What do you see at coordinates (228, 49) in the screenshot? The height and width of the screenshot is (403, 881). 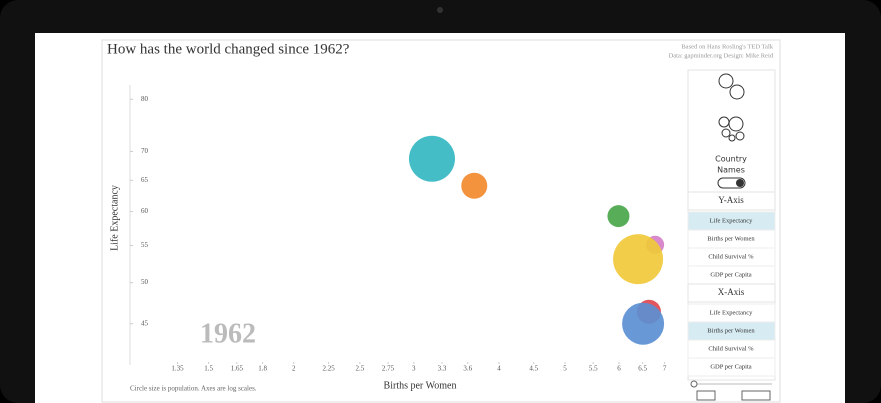 I see `chart-title: How has the world changed since 1962?` at bounding box center [228, 49].